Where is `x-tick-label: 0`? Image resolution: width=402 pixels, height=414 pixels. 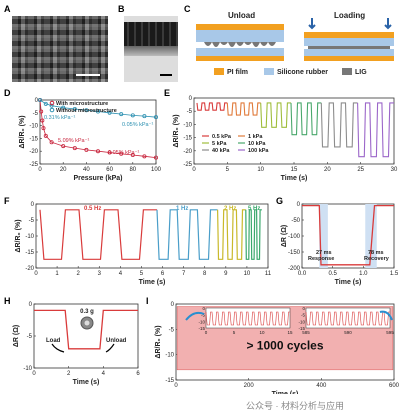
x-tick-label: 0 is located at coordinates (40, 170).